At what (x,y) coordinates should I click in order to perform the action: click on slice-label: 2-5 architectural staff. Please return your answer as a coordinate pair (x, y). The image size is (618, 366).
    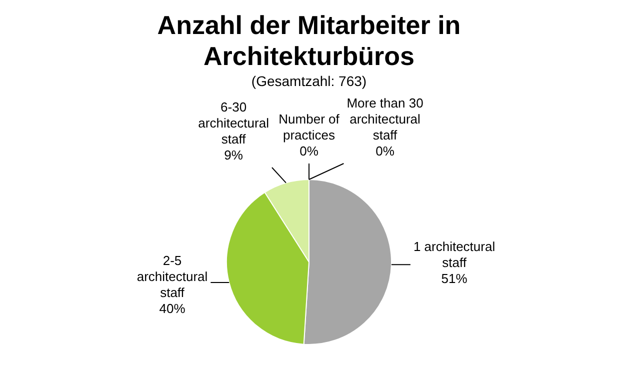
    Looking at the image, I should click on (172, 276).